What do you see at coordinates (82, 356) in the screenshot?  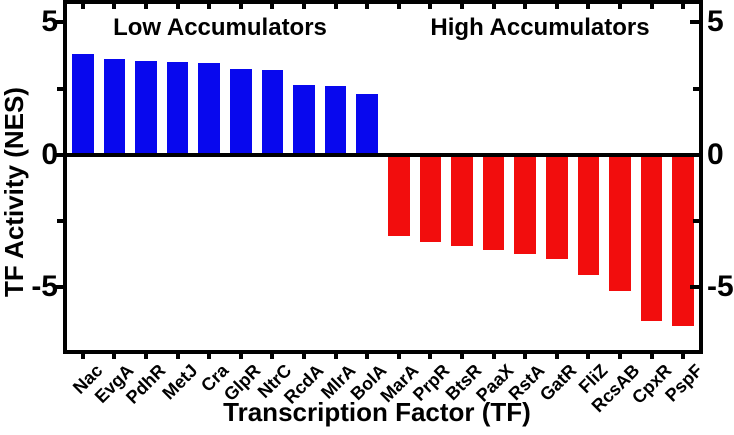 I see `x-tick-bottom-Nac` at bounding box center [82, 356].